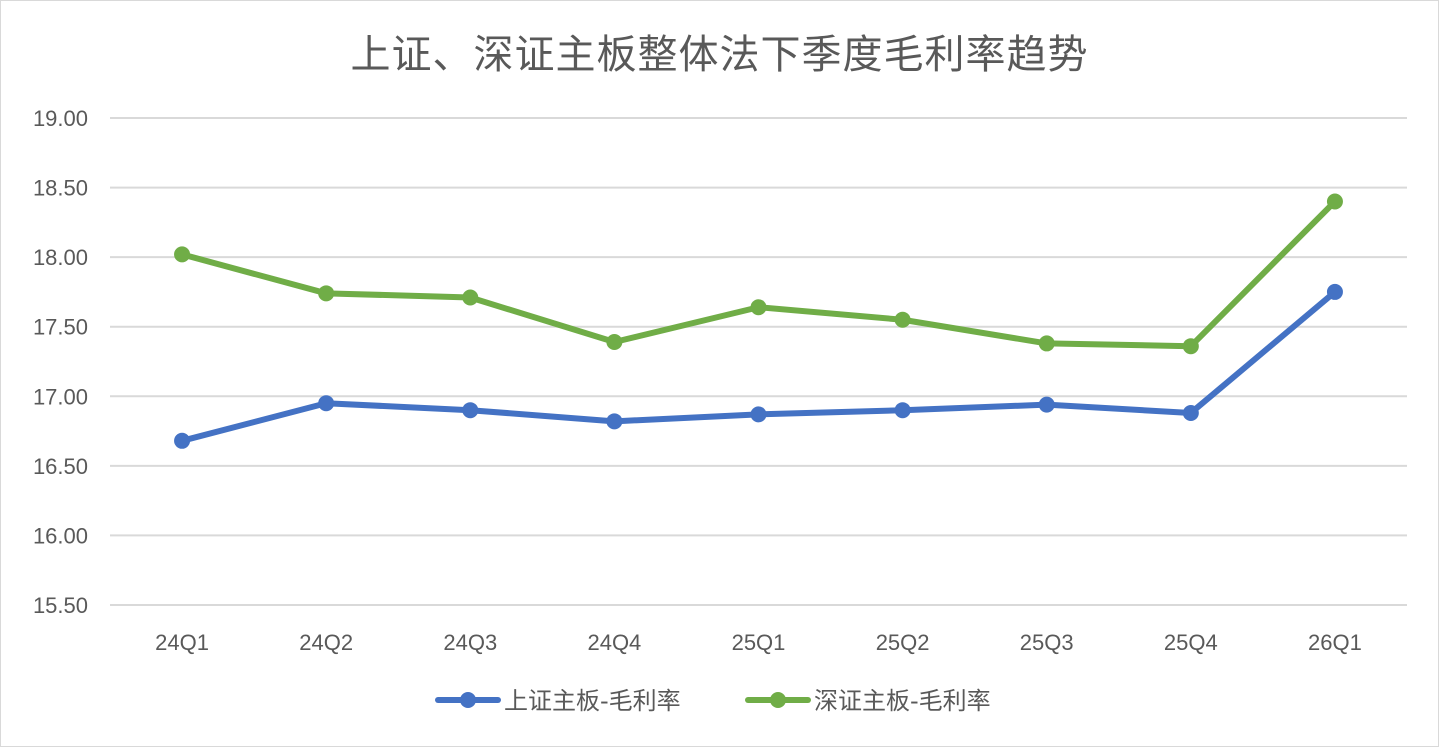  I want to click on x-tick-label: 25Q1, so click(759, 642).